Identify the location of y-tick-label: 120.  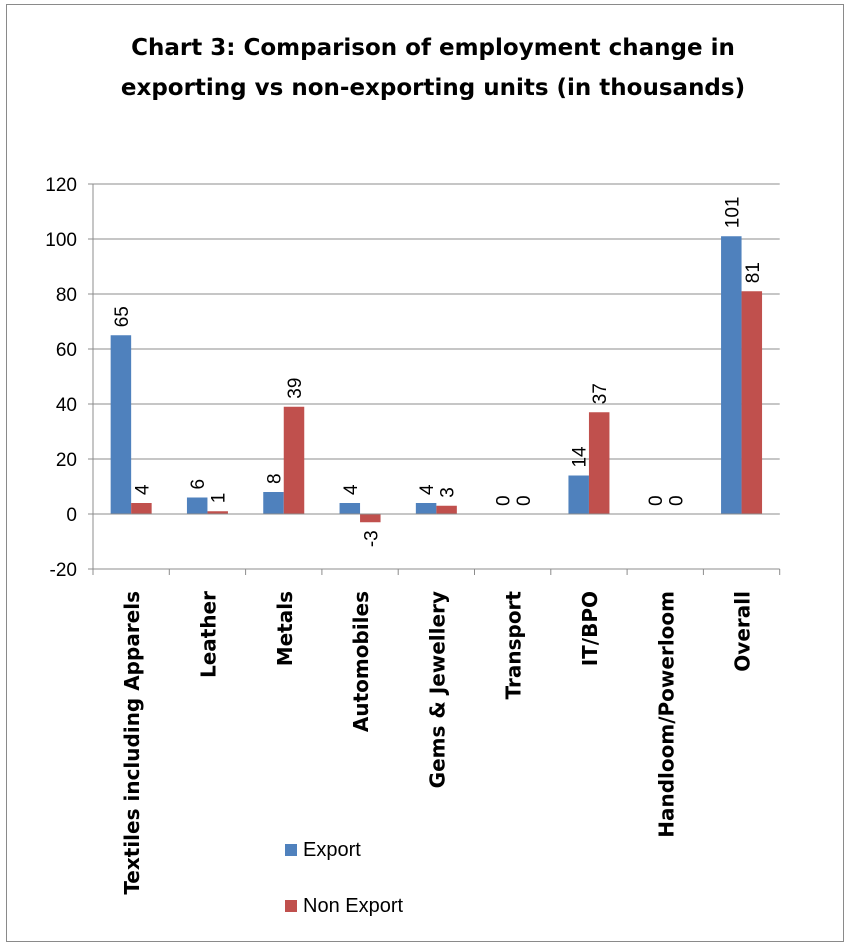
(61, 185).